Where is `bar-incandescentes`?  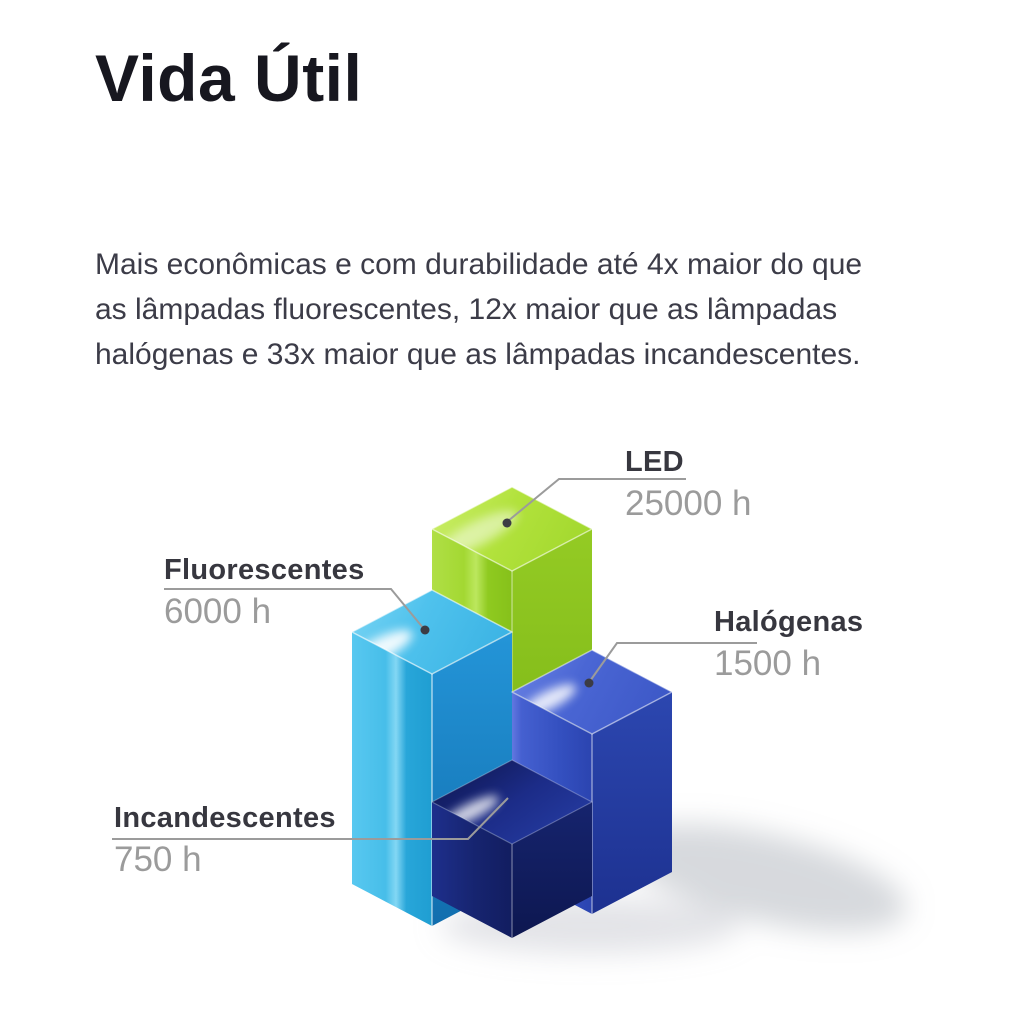 bar-incandescentes is located at coordinates (512, 848).